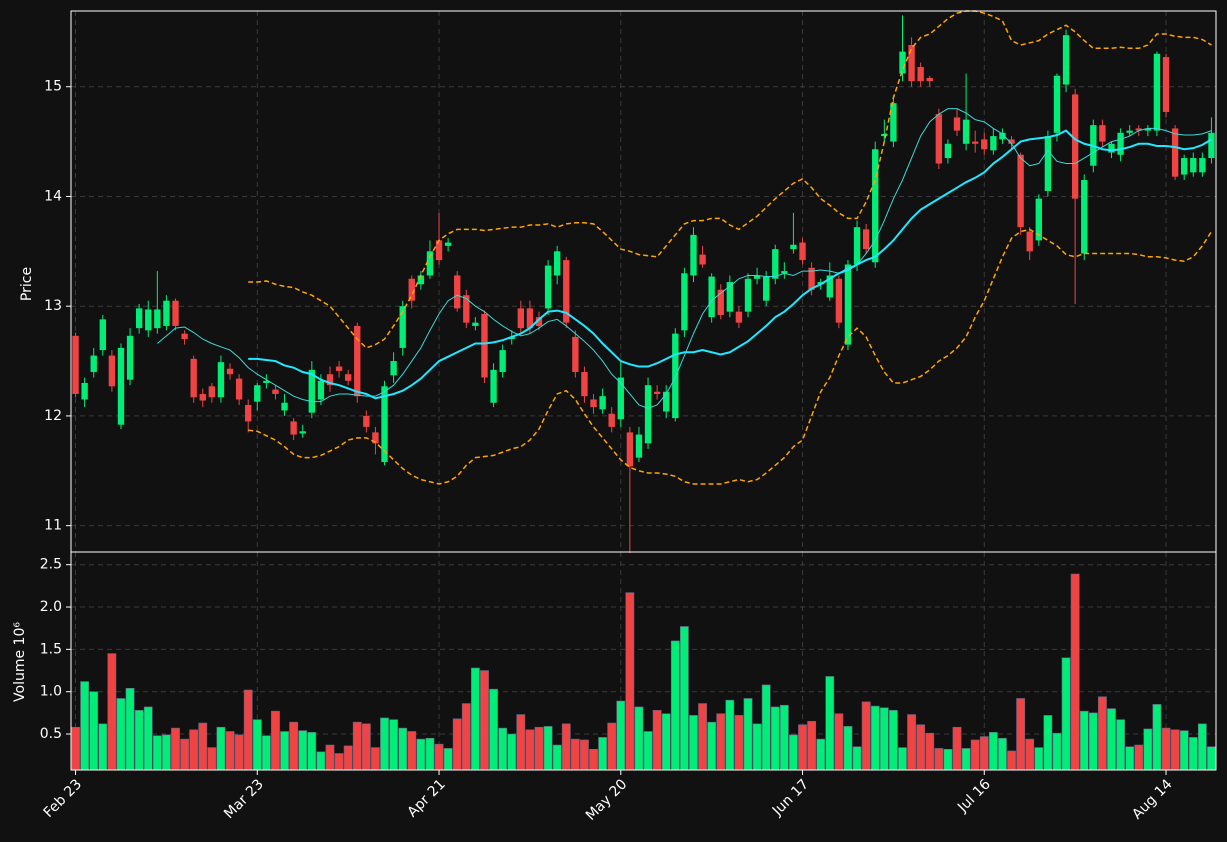 This screenshot has height=842, width=1227. I want to click on volume-axis-label: Volume 10⁶, so click(20, 662).